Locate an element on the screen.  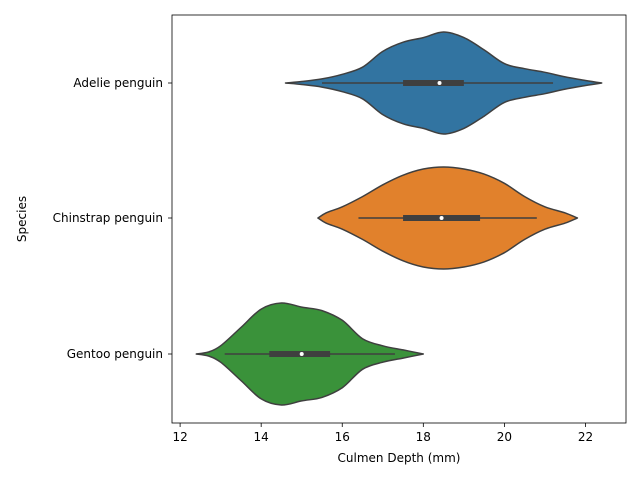
y-tick-label: Gentoo penguin is located at coordinates (115, 354).